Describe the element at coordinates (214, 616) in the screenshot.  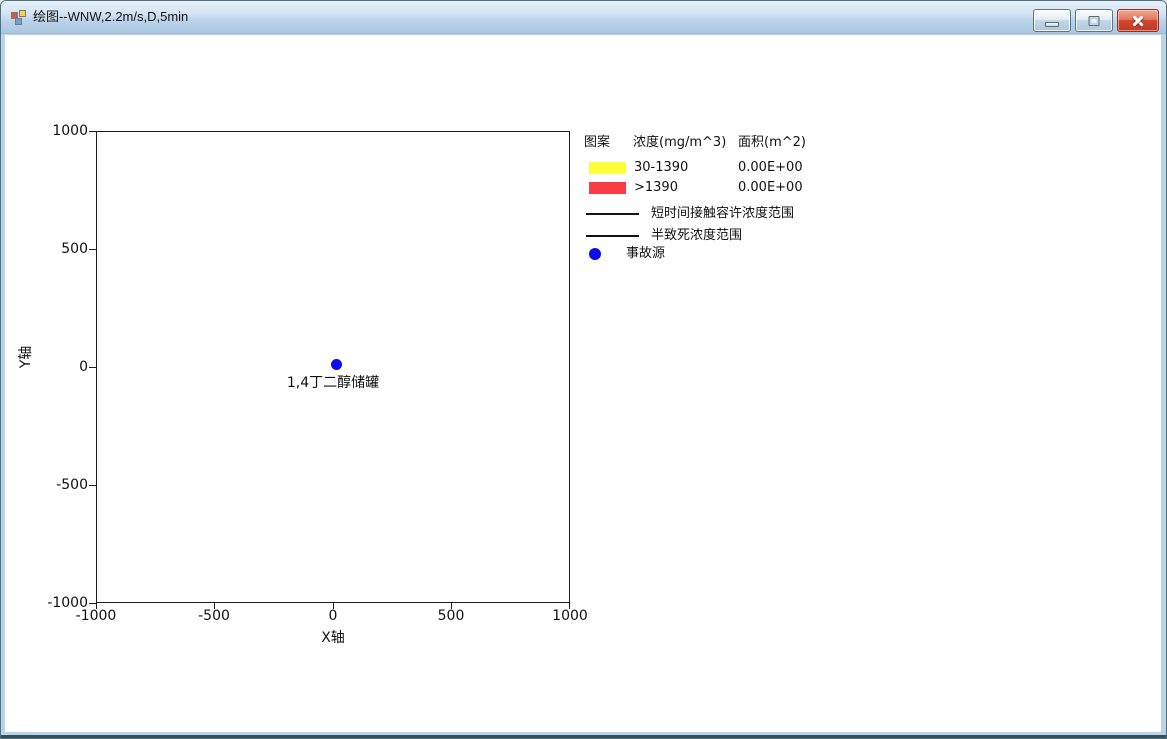
I see `x-tick-label: -500` at that location.